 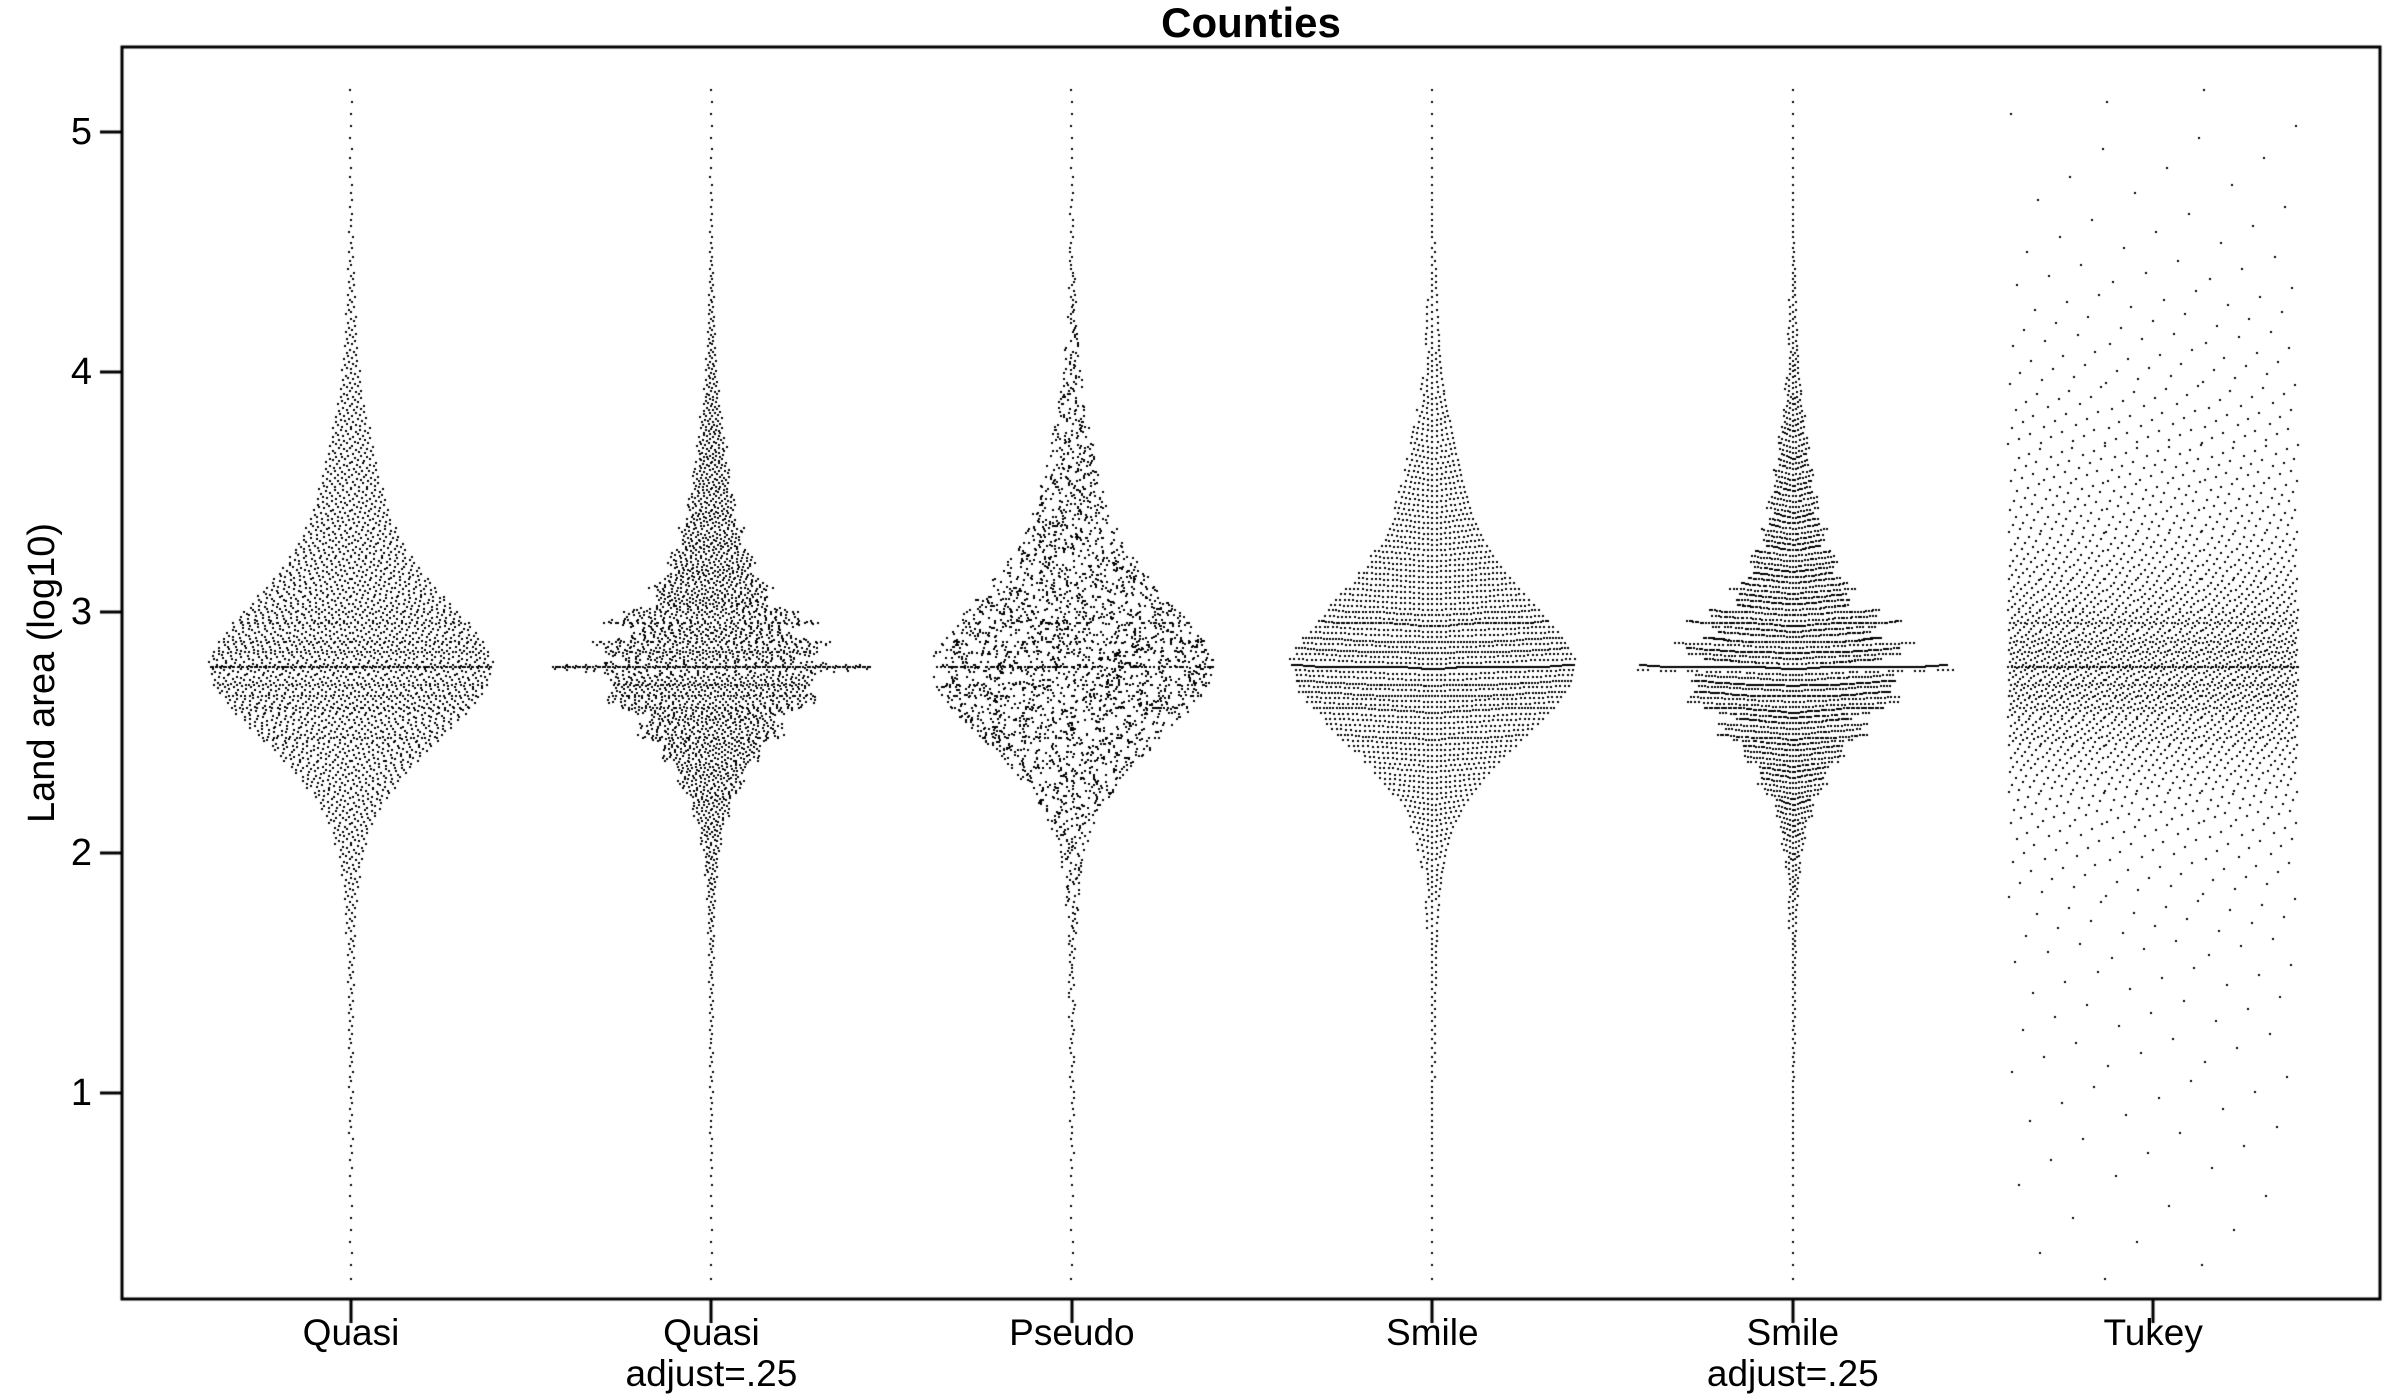 What do you see at coordinates (81, 852) in the screenshot?
I see `y-tick-label: 2` at bounding box center [81, 852].